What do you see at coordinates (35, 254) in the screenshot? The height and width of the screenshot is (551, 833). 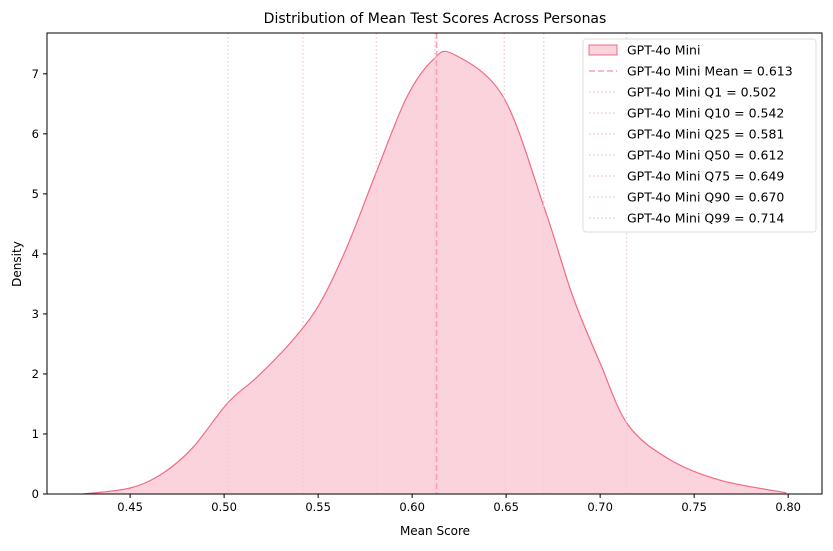 I see `y-tick-label: 4` at bounding box center [35, 254].